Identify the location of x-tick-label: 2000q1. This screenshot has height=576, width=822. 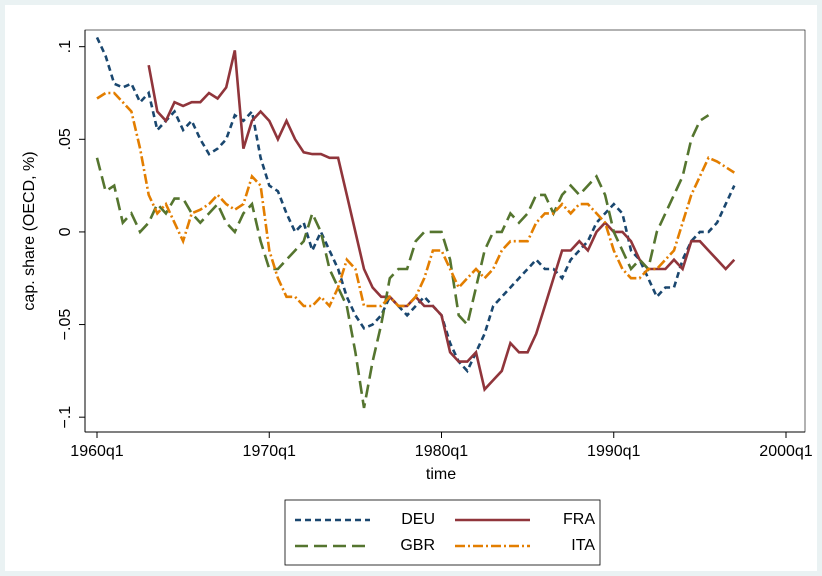
(785, 451).